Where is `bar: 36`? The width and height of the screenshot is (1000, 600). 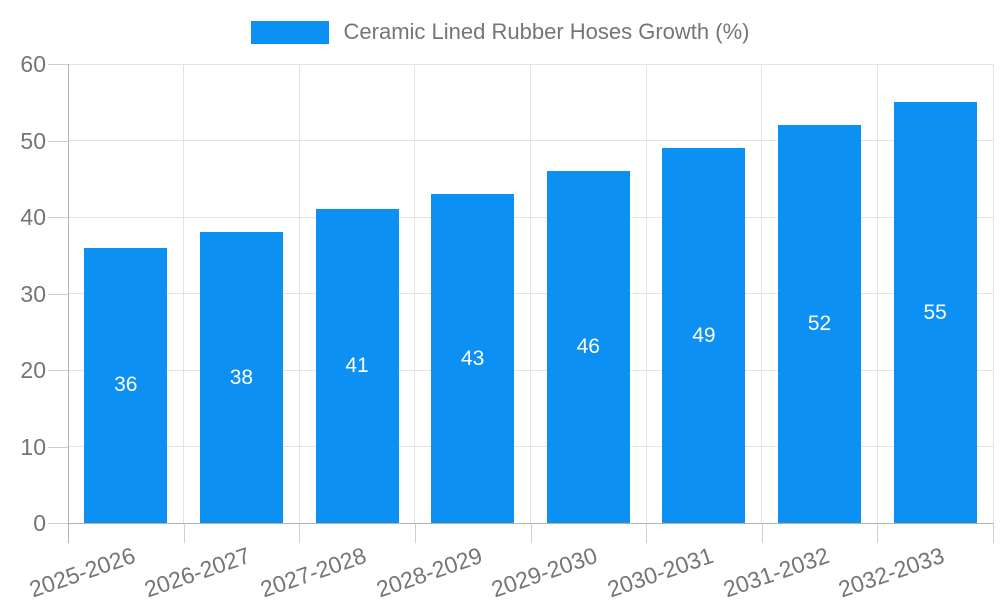
bar: 36 is located at coordinates (126, 385).